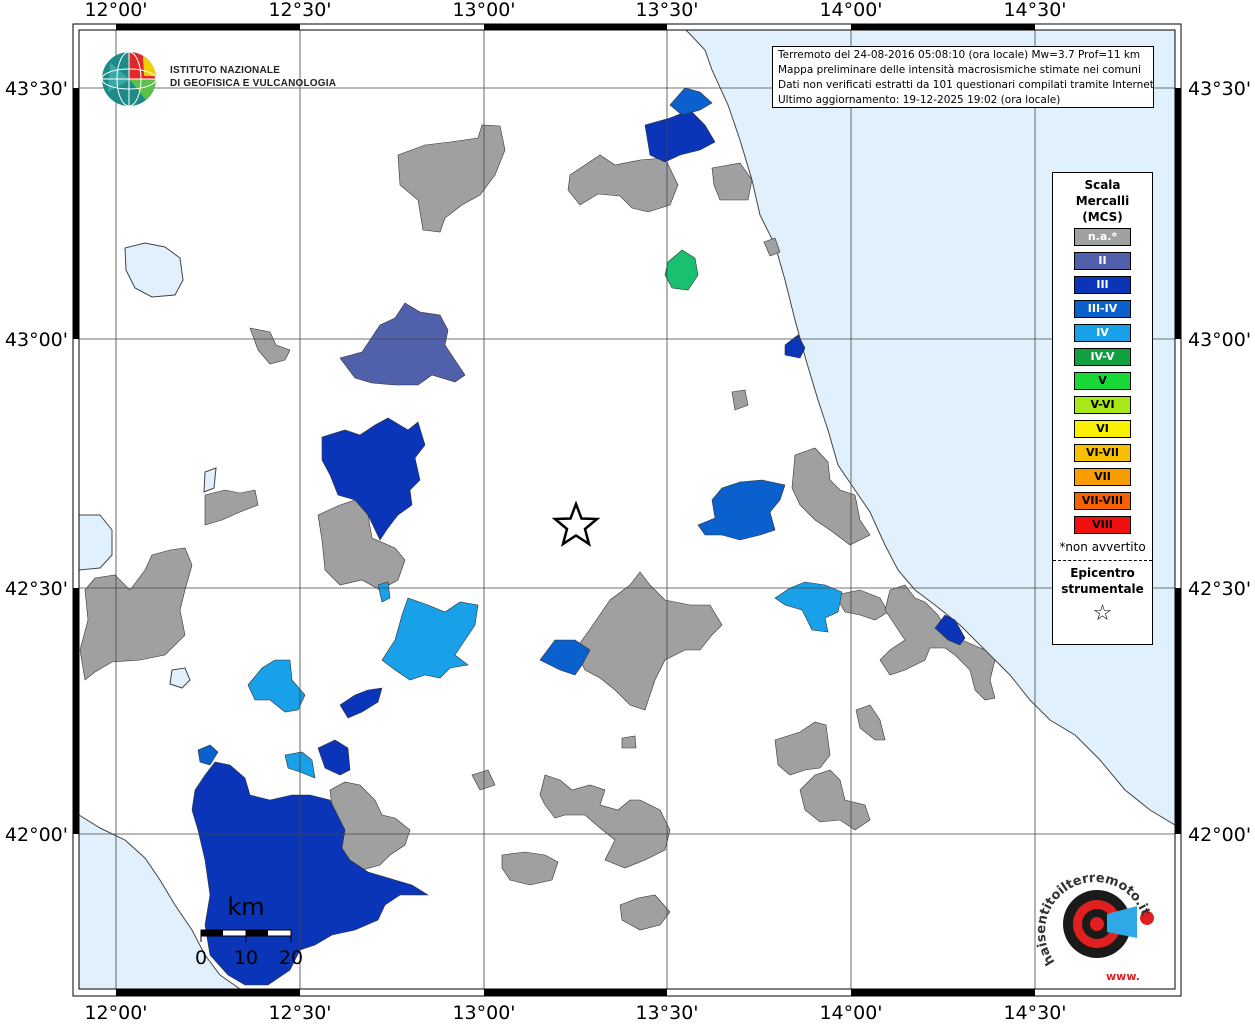 Image resolution: width=1255 pixels, height=1024 pixels. What do you see at coordinates (1102, 581) in the screenshot?
I see `legend-epicenter-label: Epicentro strumentale` at bounding box center [1102, 581].